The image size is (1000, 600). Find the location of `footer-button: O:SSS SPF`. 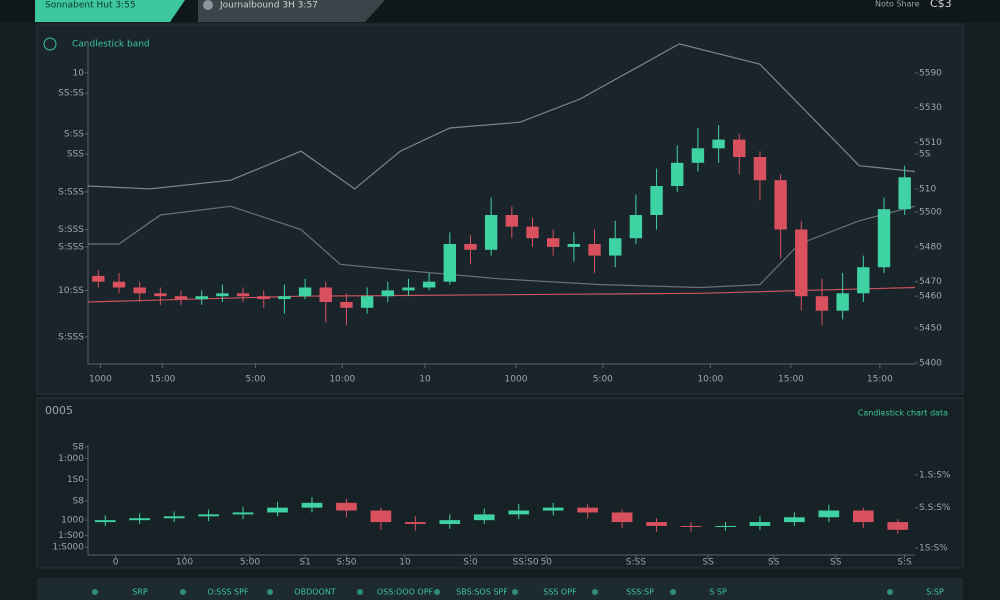

footer-button: O:SSS SPF is located at coordinates (228, 592).